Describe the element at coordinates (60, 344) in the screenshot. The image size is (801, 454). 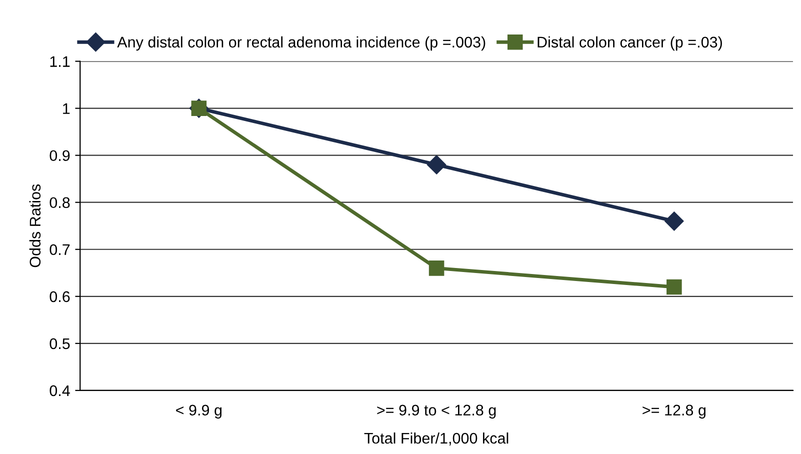
I see `y-tick-label: 0.5` at that location.